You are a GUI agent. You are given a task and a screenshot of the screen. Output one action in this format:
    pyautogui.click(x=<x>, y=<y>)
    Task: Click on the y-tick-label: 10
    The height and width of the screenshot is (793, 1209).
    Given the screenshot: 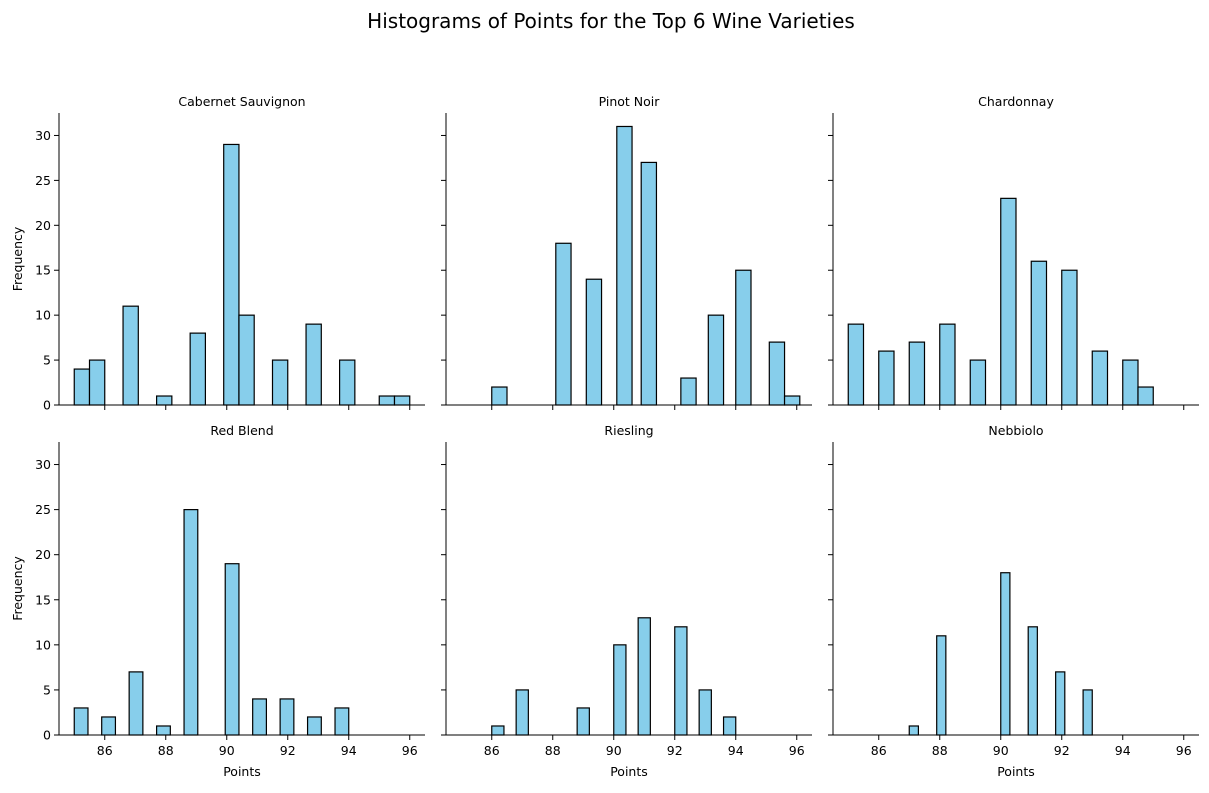 What is the action you would take?
    pyautogui.click(x=43, y=315)
    